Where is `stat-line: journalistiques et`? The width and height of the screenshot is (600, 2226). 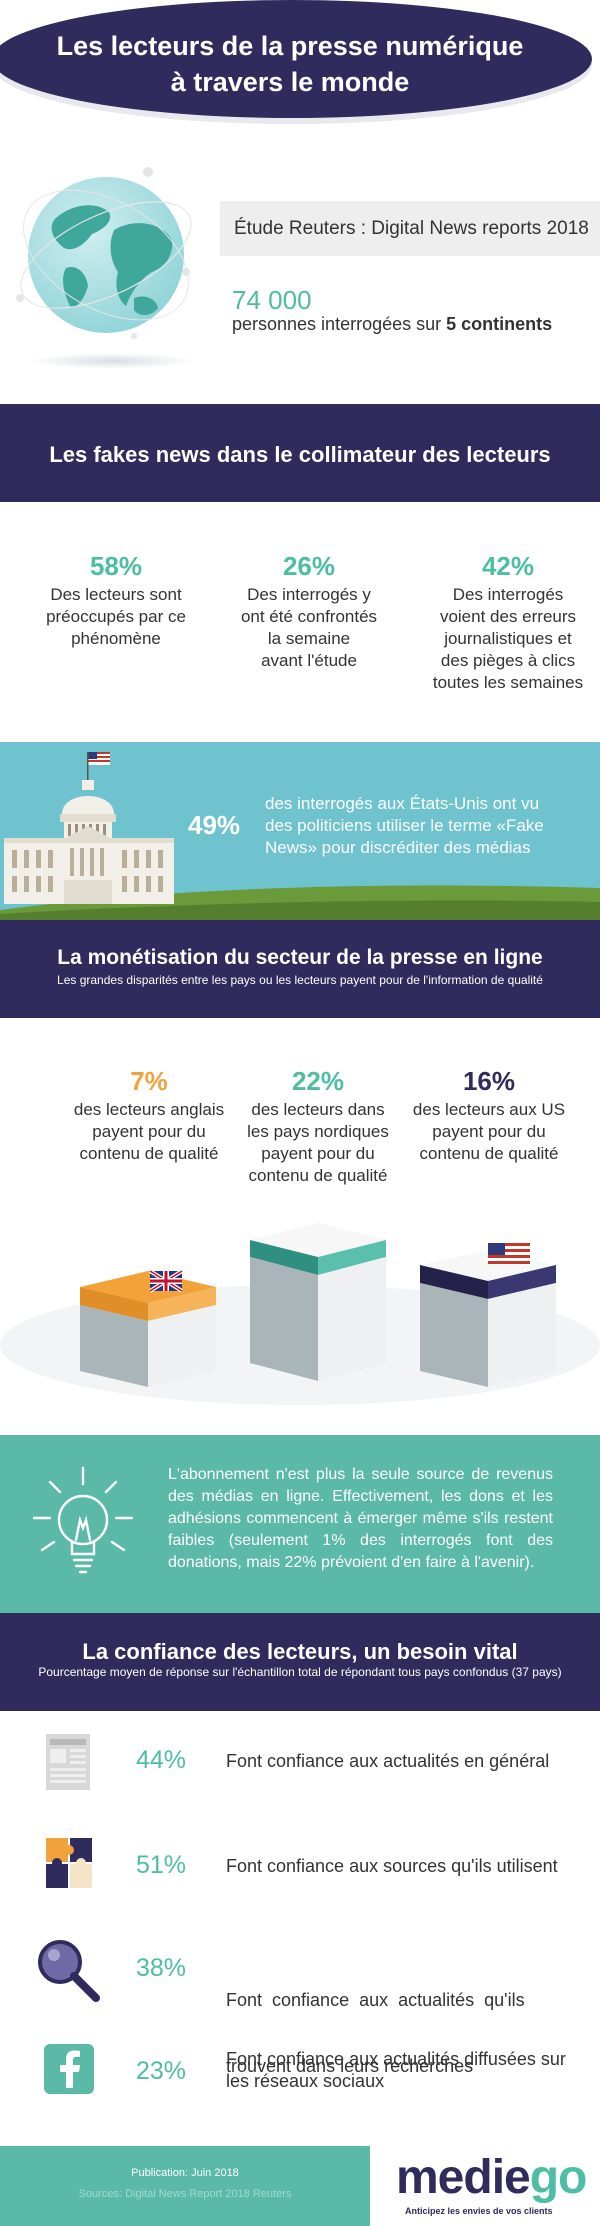
stat-line: journalistiques et is located at coordinates (508, 638).